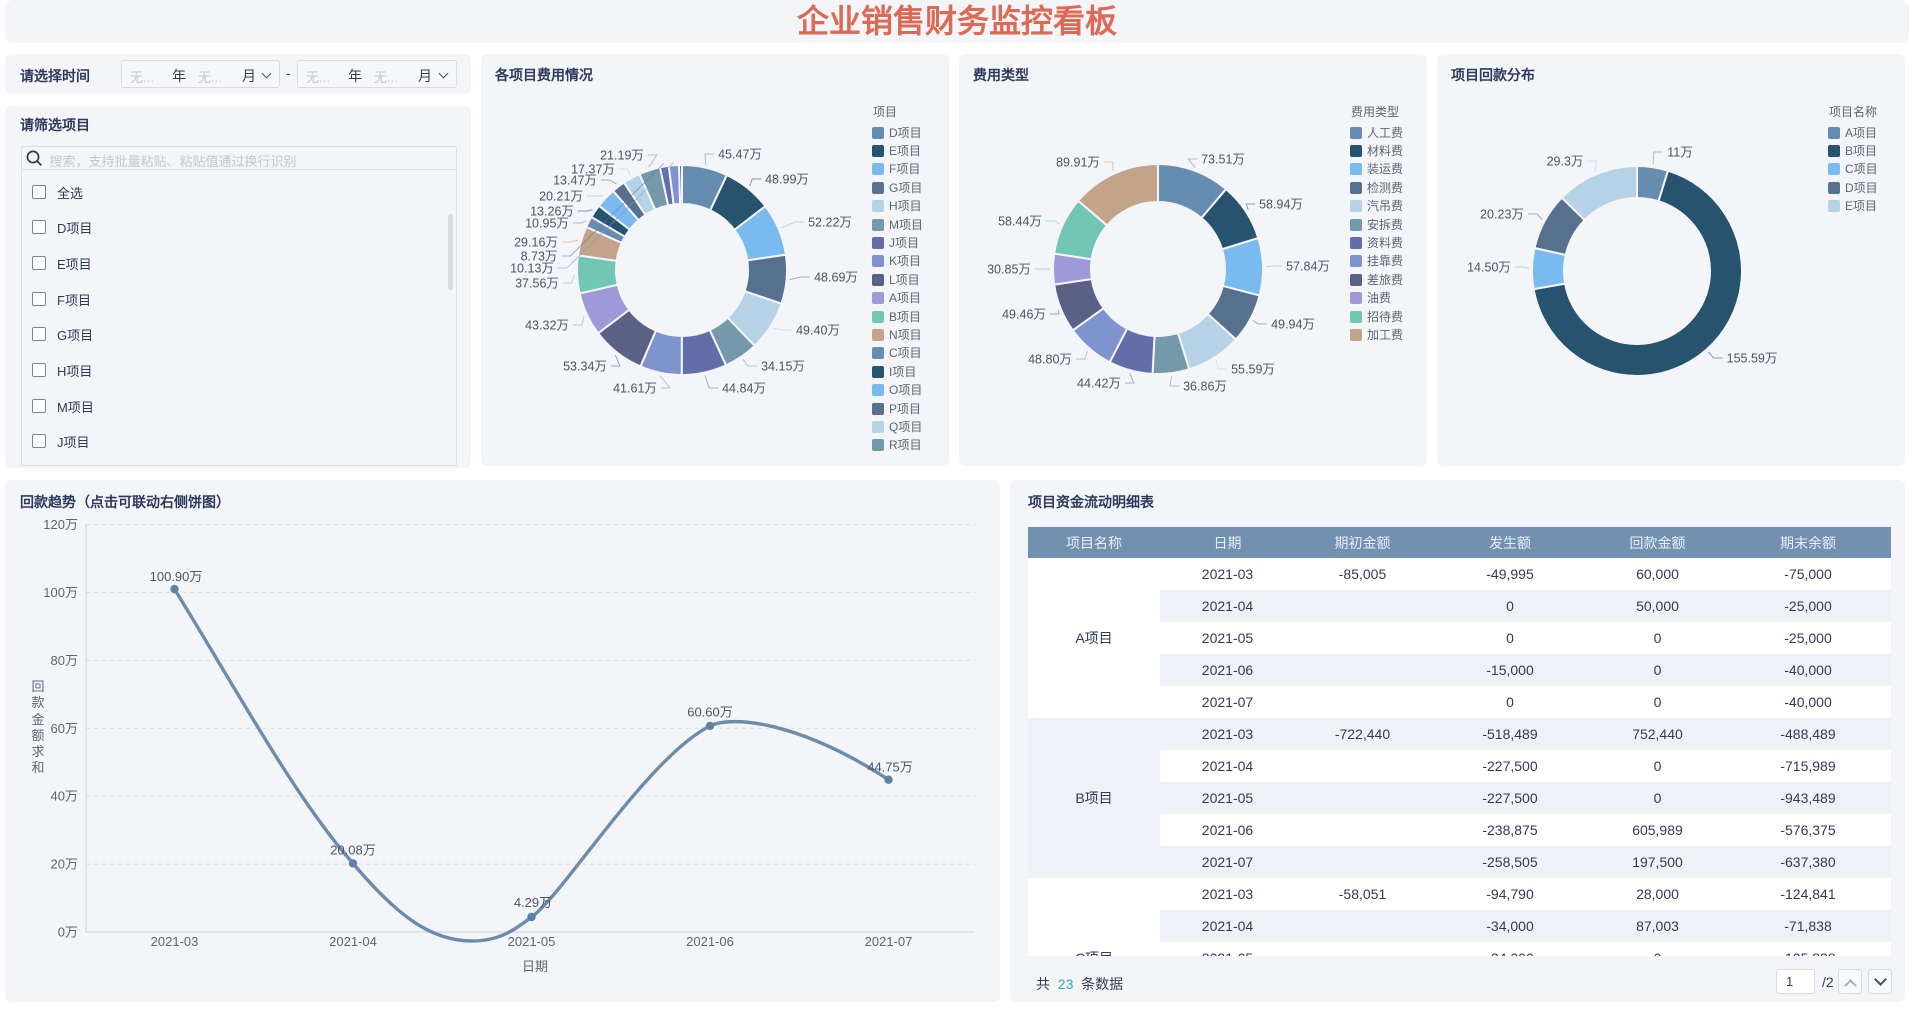 This screenshot has height=1015, width=1914. I want to click on svg-text: 48.80万, so click(1050, 360).